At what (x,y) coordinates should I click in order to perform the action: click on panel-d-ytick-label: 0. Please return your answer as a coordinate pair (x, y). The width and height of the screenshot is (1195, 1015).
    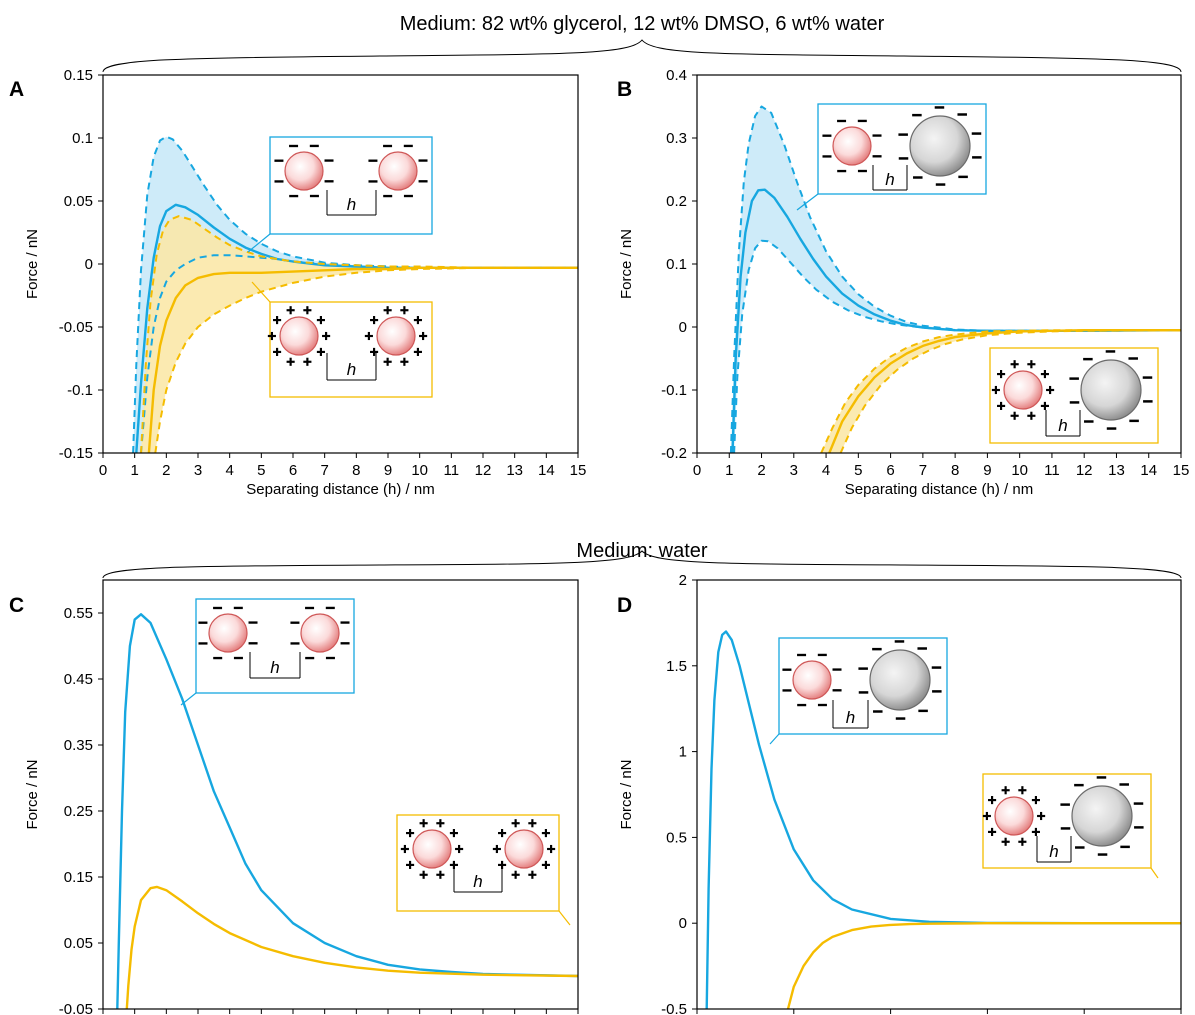
    Looking at the image, I should click on (683, 923).